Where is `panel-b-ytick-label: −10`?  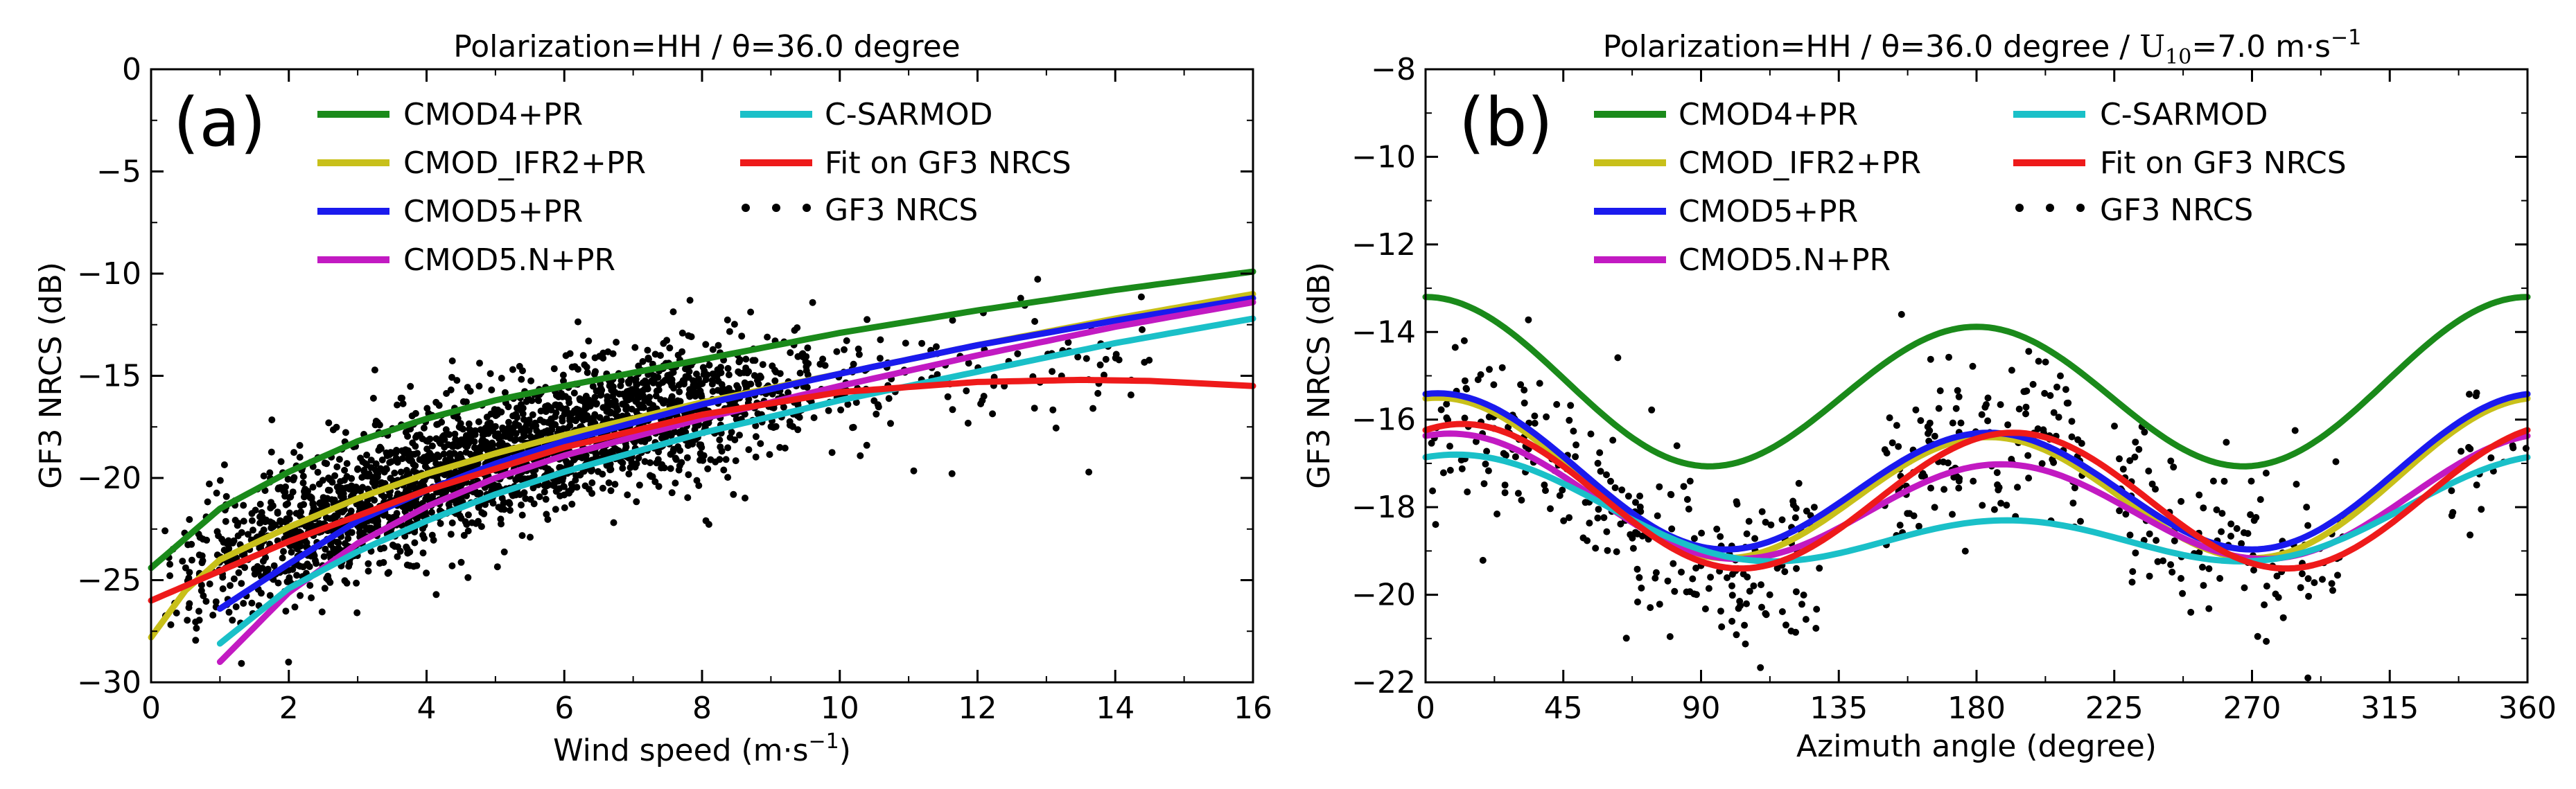
panel-b-ytick-label: −10 is located at coordinates (1383, 157).